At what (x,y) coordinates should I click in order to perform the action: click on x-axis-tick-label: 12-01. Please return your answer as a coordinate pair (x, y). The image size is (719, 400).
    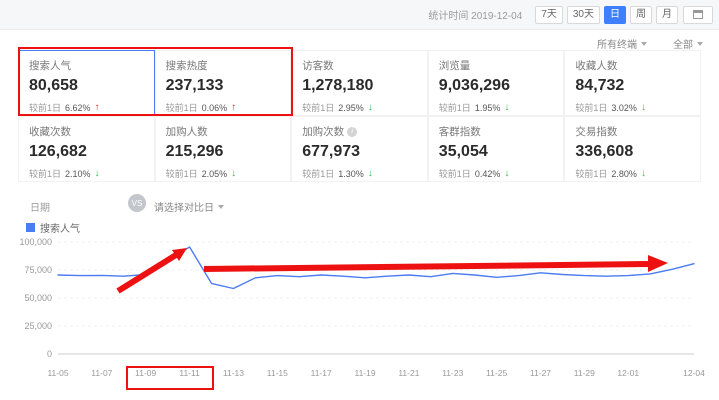
    Looking at the image, I should click on (628, 373).